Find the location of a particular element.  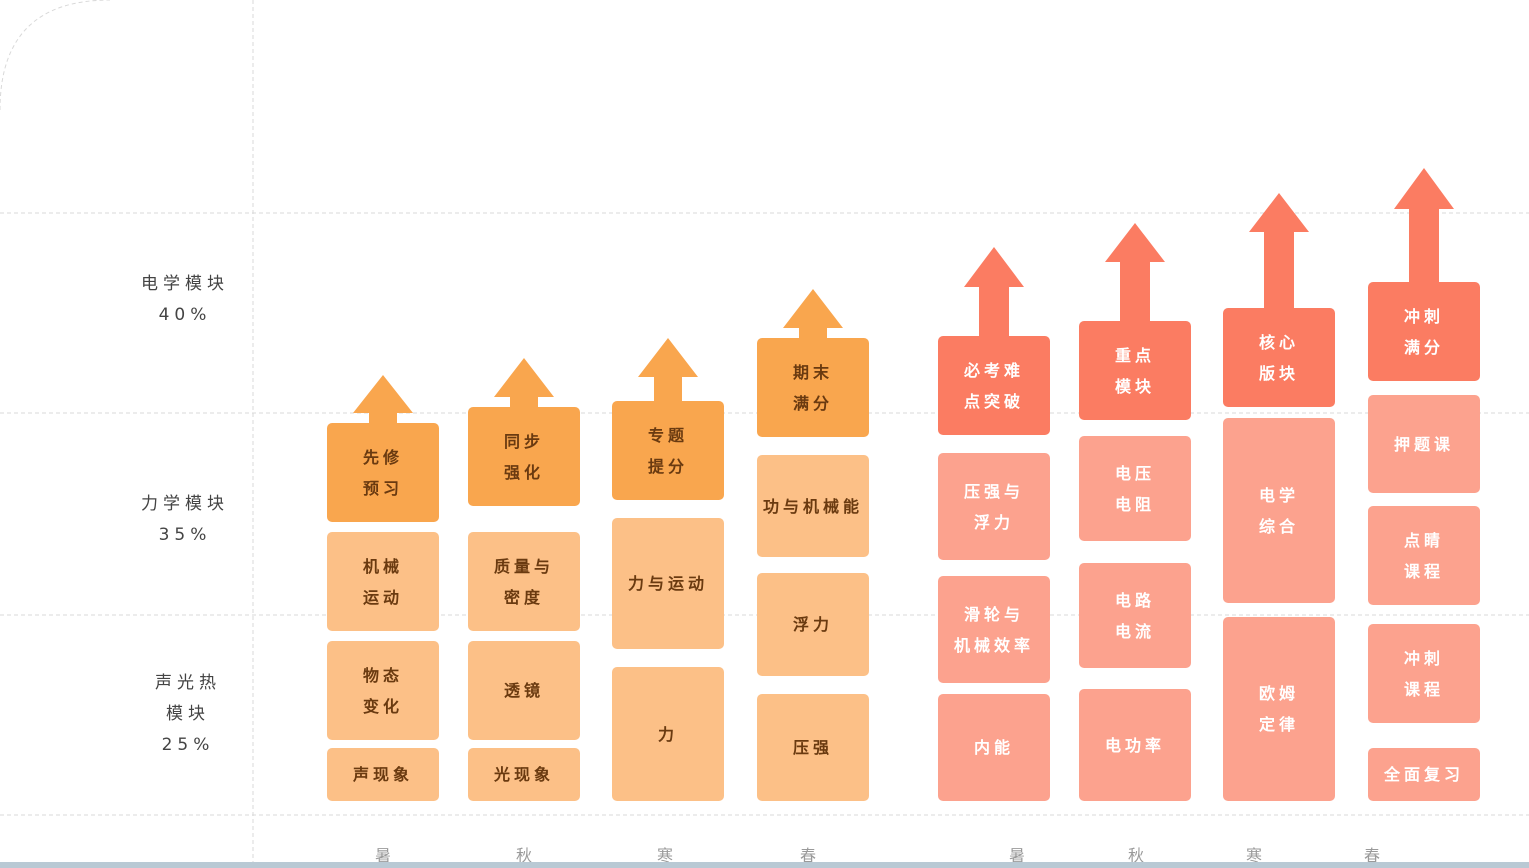

block-text: 电流 is located at coordinates (1134, 631).